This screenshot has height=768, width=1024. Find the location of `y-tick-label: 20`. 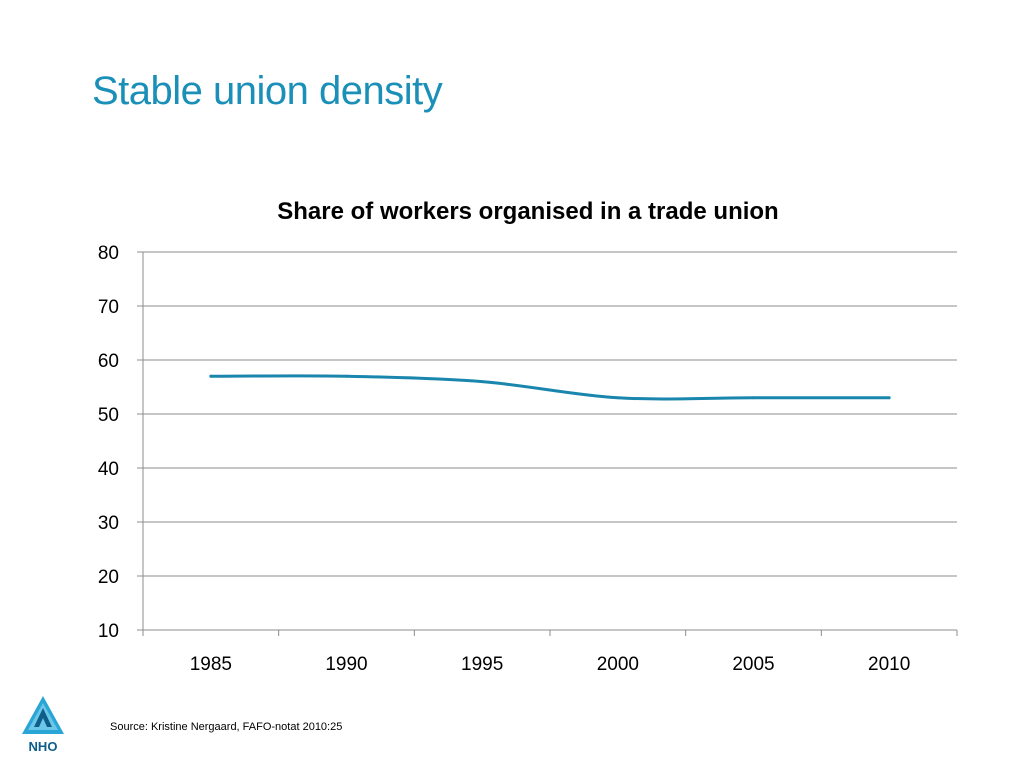

y-tick-label: 20 is located at coordinates (108, 577).